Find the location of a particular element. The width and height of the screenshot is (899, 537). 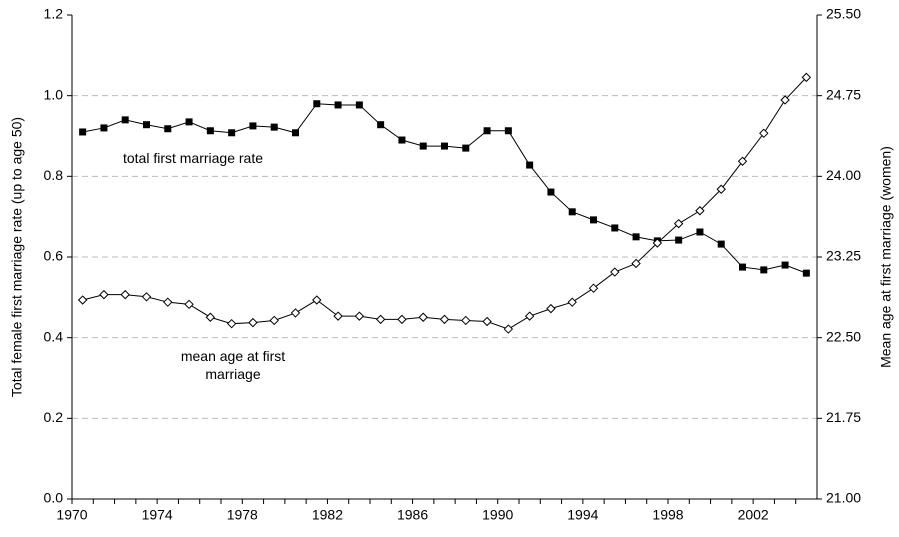

x-tick-label: 1998 is located at coordinates (667, 515).